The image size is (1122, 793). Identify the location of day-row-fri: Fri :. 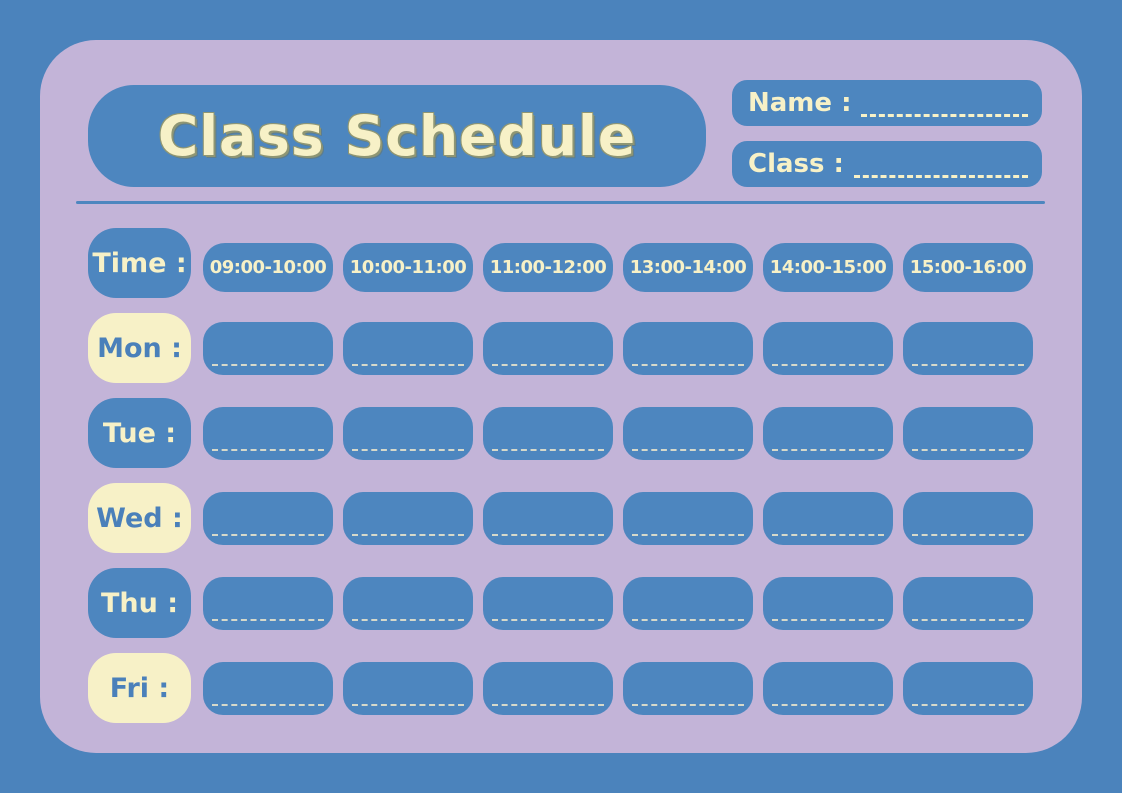
(561, 688).